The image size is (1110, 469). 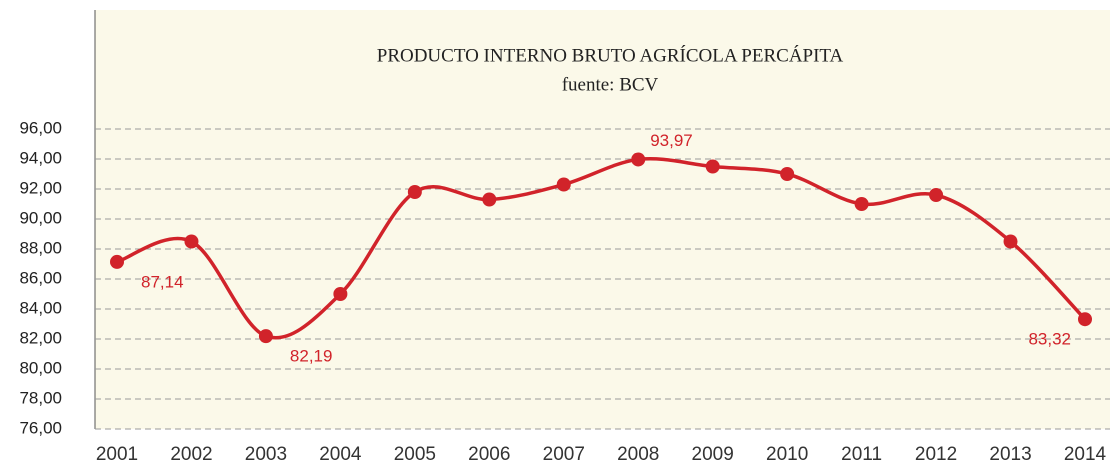 What do you see at coordinates (40, 427) in the screenshot?
I see `y-tick-label: 76,00` at bounding box center [40, 427].